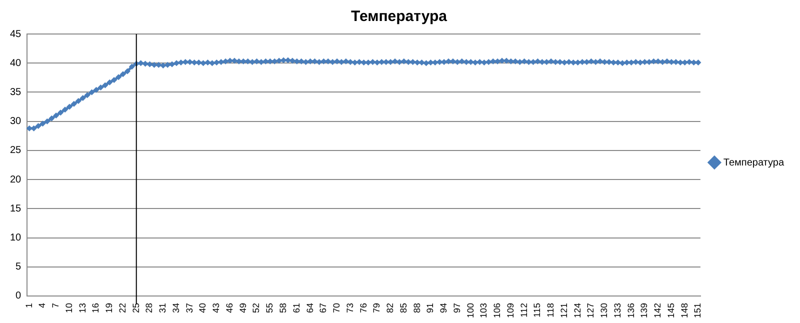 Image resolution: width=800 pixels, height=323 pixels. Describe the element at coordinates (42, 305) in the screenshot. I see `x-tick-label: 4` at that location.